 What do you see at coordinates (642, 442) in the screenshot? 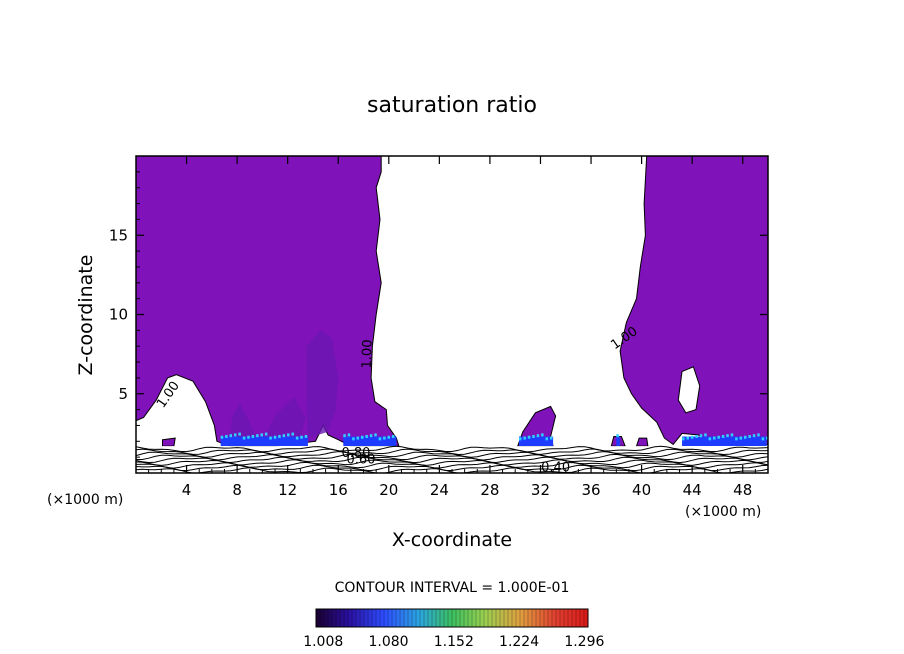
I see `region-spot` at bounding box center [642, 442].